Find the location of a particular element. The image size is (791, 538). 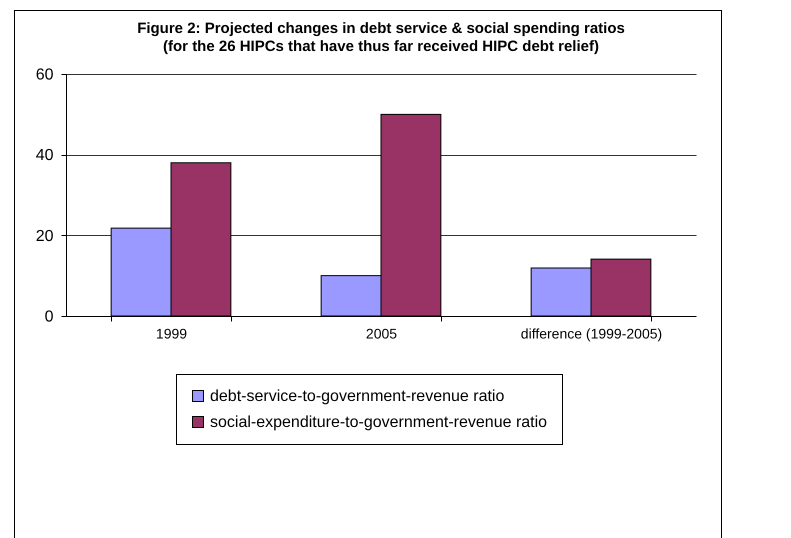

legend-label: debt-service-to-government-revenue ratio is located at coordinates (357, 396).